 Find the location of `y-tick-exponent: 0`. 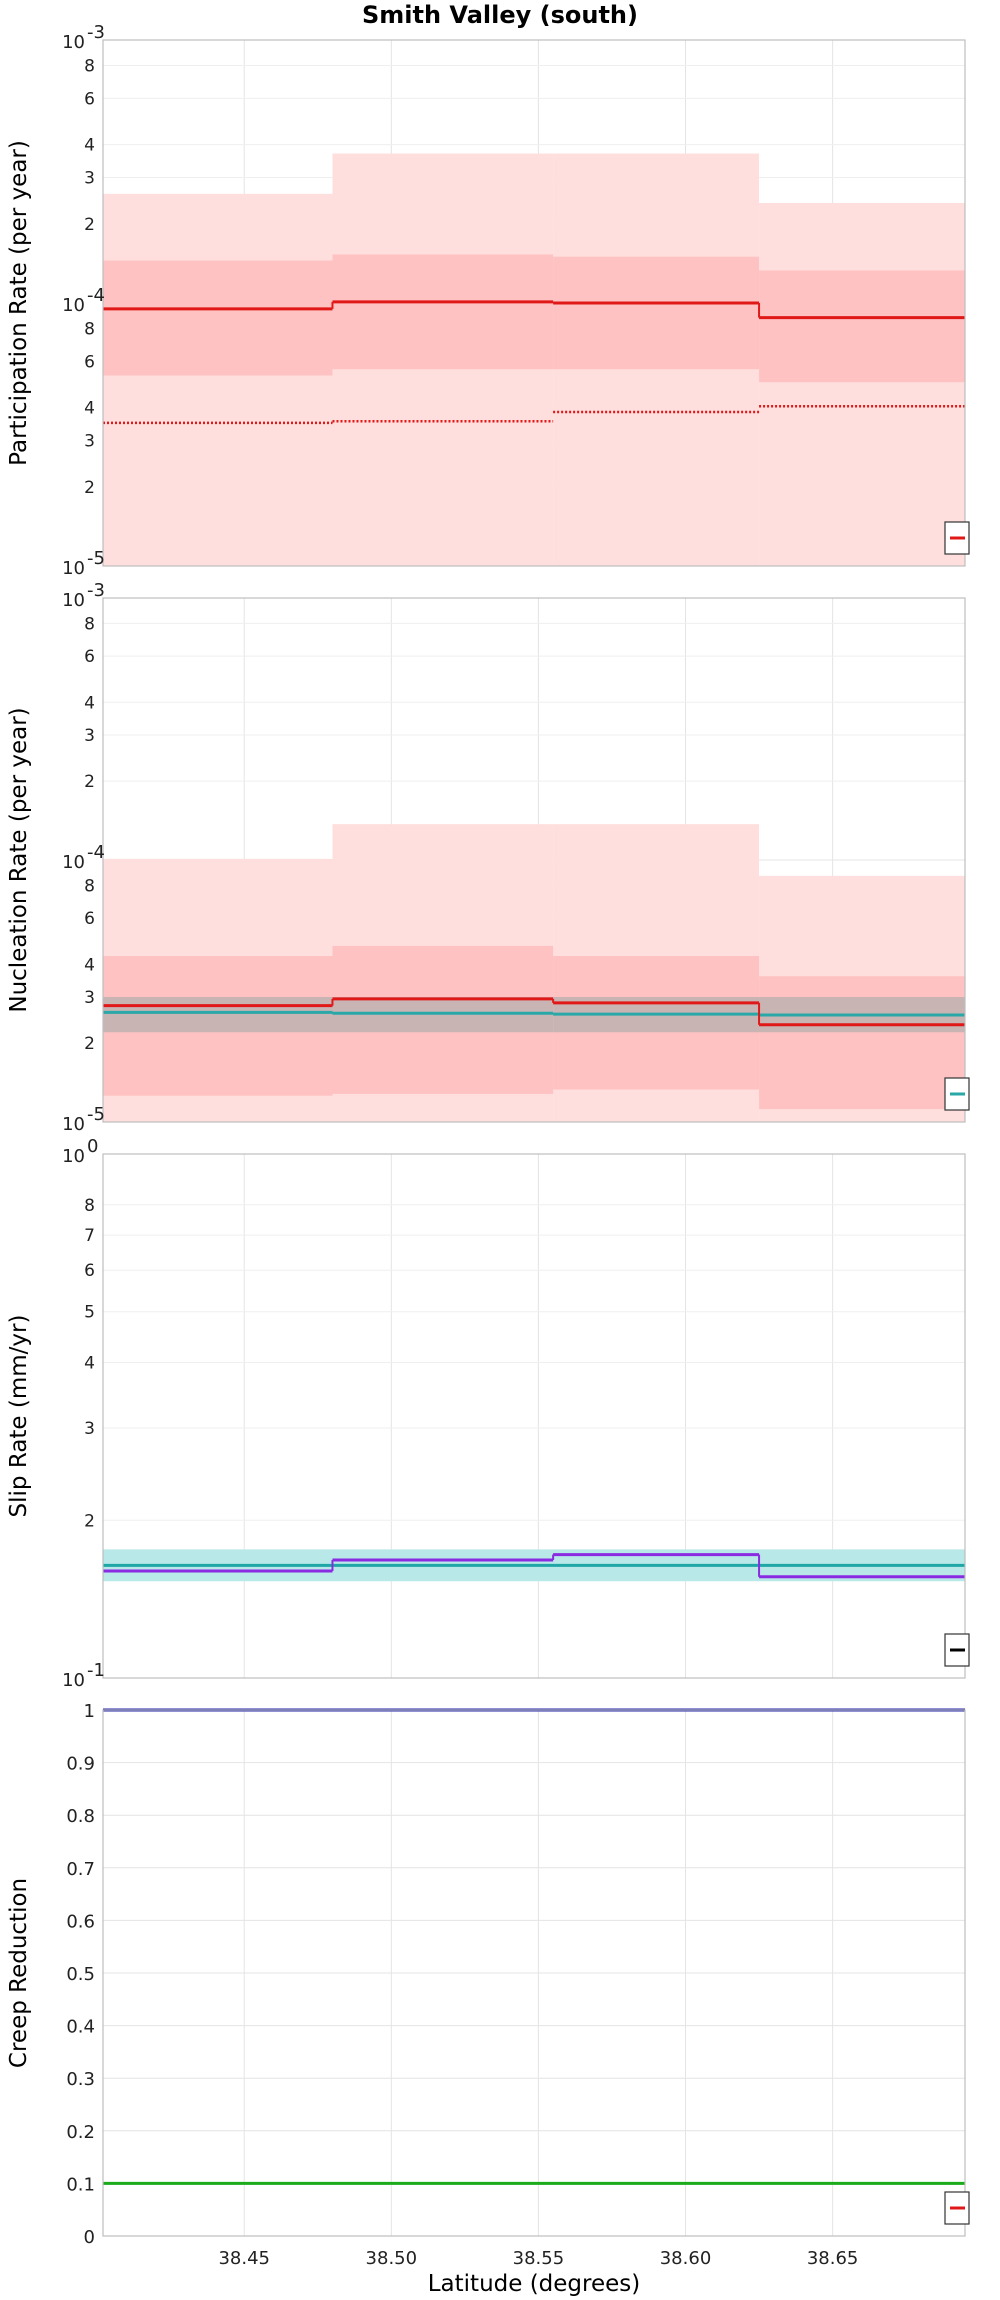

y-tick-exponent: 0 is located at coordinates (92, 1146).